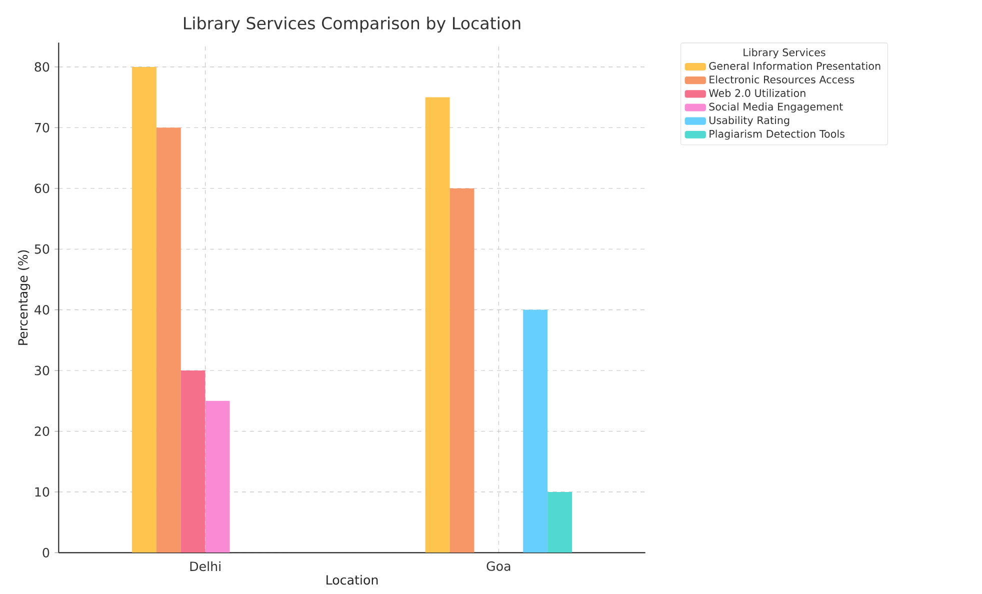 The width and height of the screenshot is (982, 594). Describe the element at coordinates (42, 310) in the screenshot. I see `y-tick-label: 40` at that location.